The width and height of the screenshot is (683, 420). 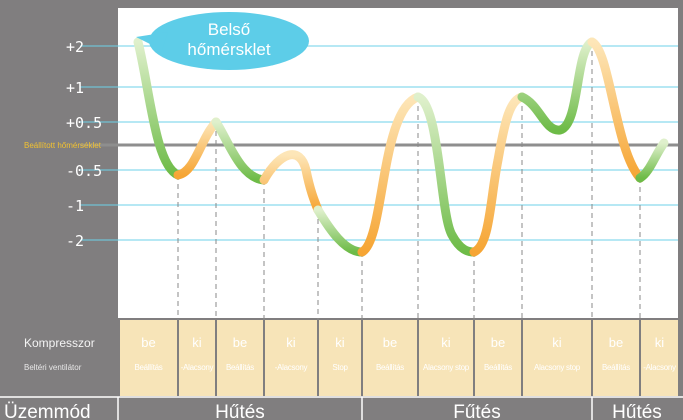 I want to click on bubble-line-2: hőmérsklet, so click(x=228, y=49).